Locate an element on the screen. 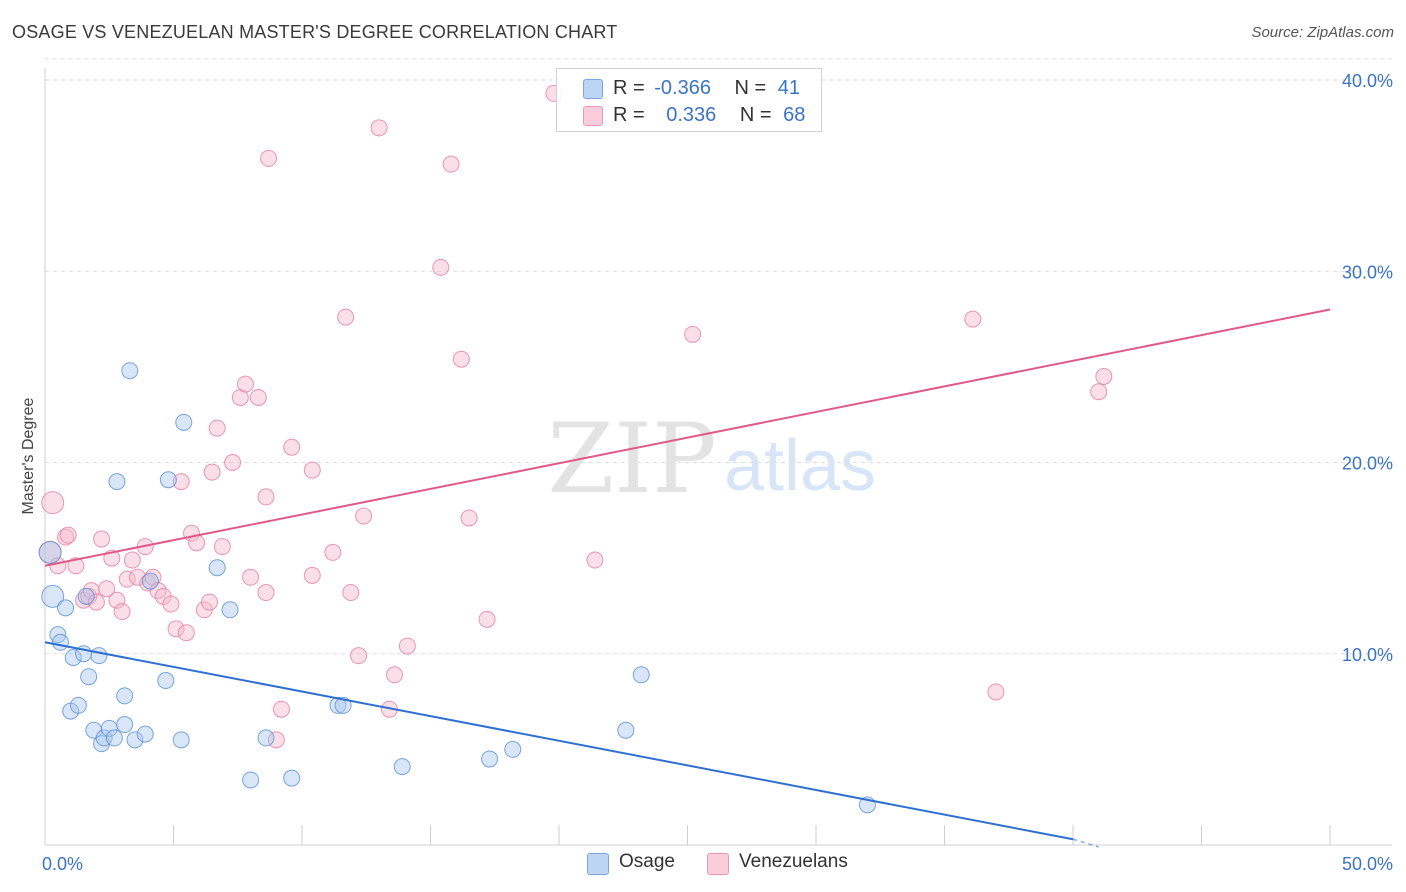  source-label: Source: ZipAtlas.com is located at coordinates (1322, 32).